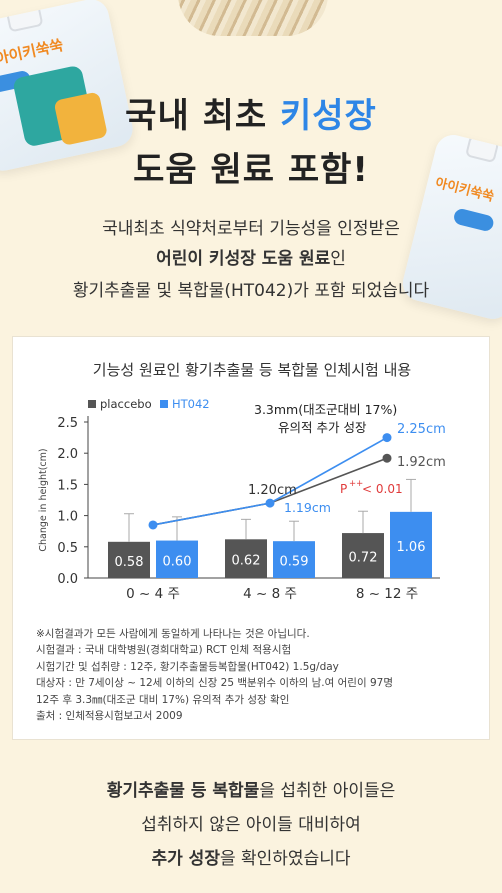 This screenshot has height=893, width=502. I want to click on trend-label-end-placebo: 1.92cm, so click(421, 462).